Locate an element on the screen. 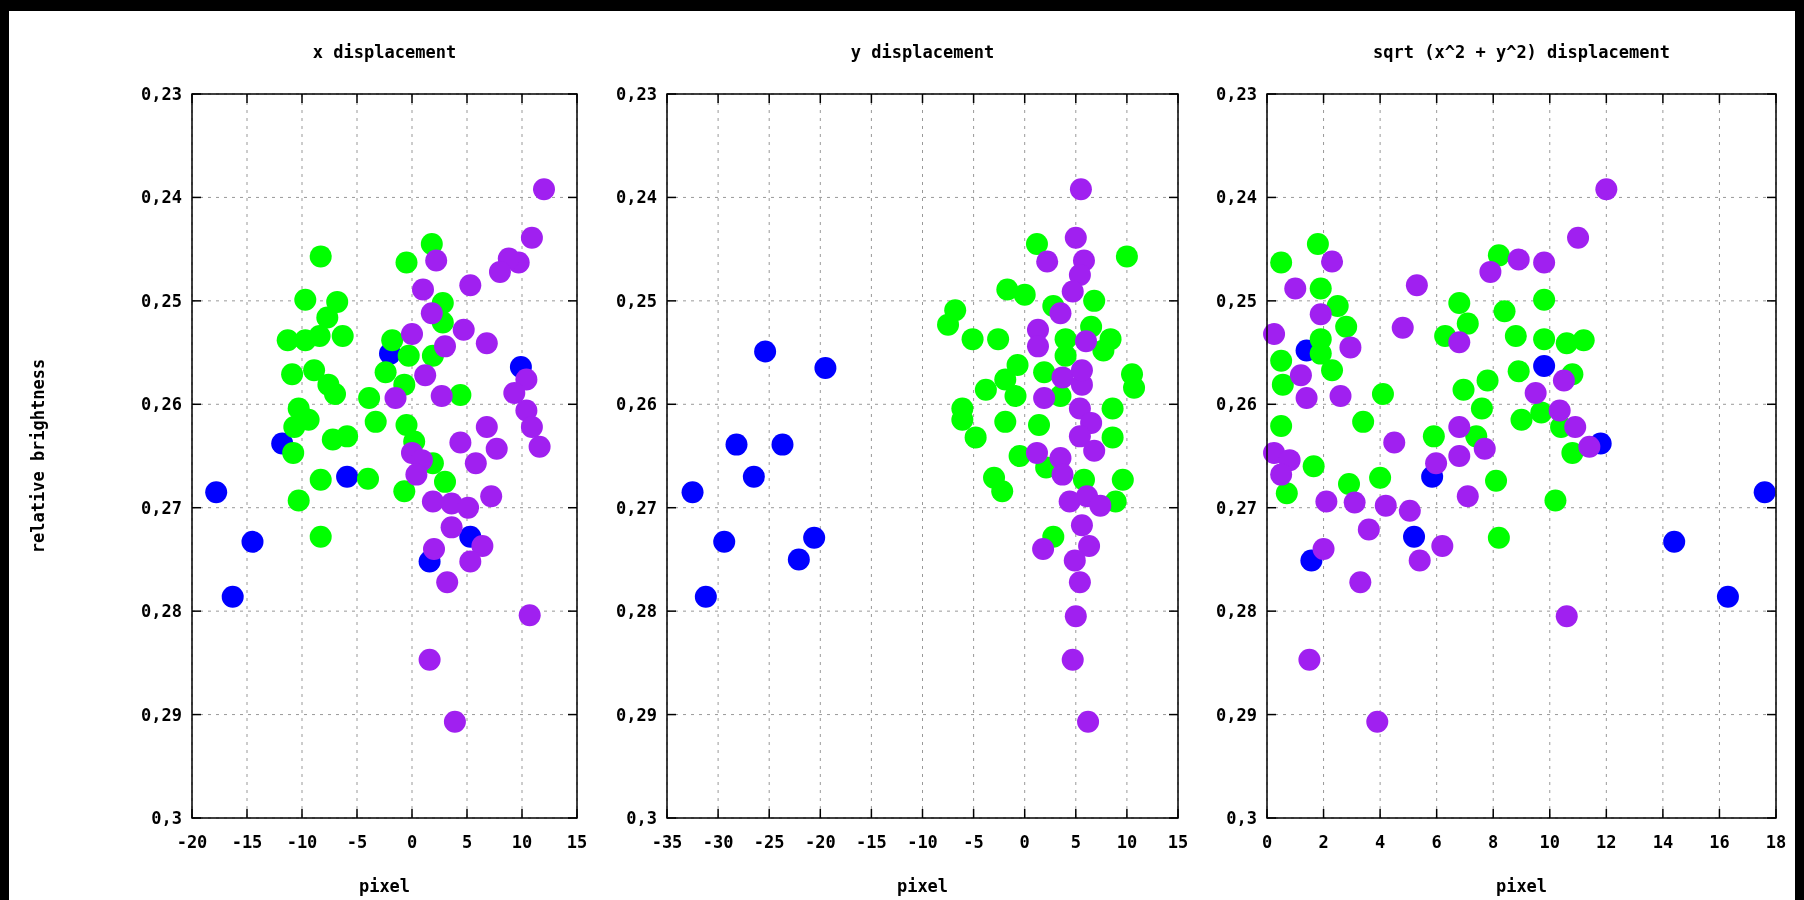 The image size is (1804, 900). y-tick-label: 0,26 is located at coordinates (1236, 404).